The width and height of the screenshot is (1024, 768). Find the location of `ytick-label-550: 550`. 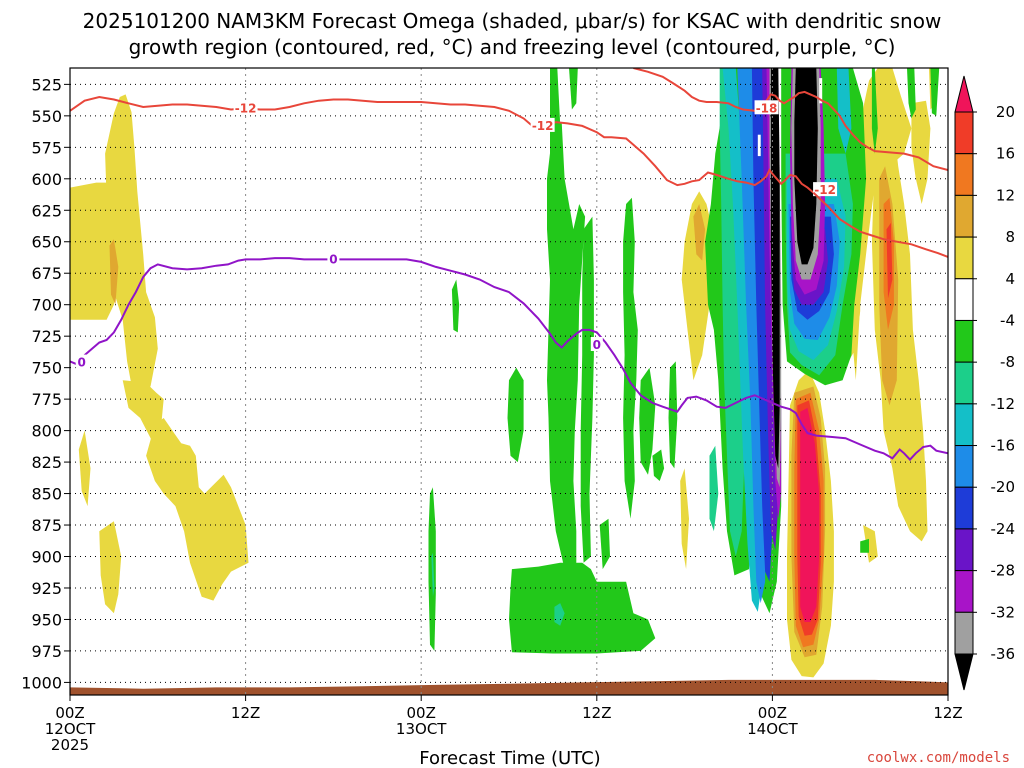

ytick-label-550: 550 is located at coordinates (46, 116).